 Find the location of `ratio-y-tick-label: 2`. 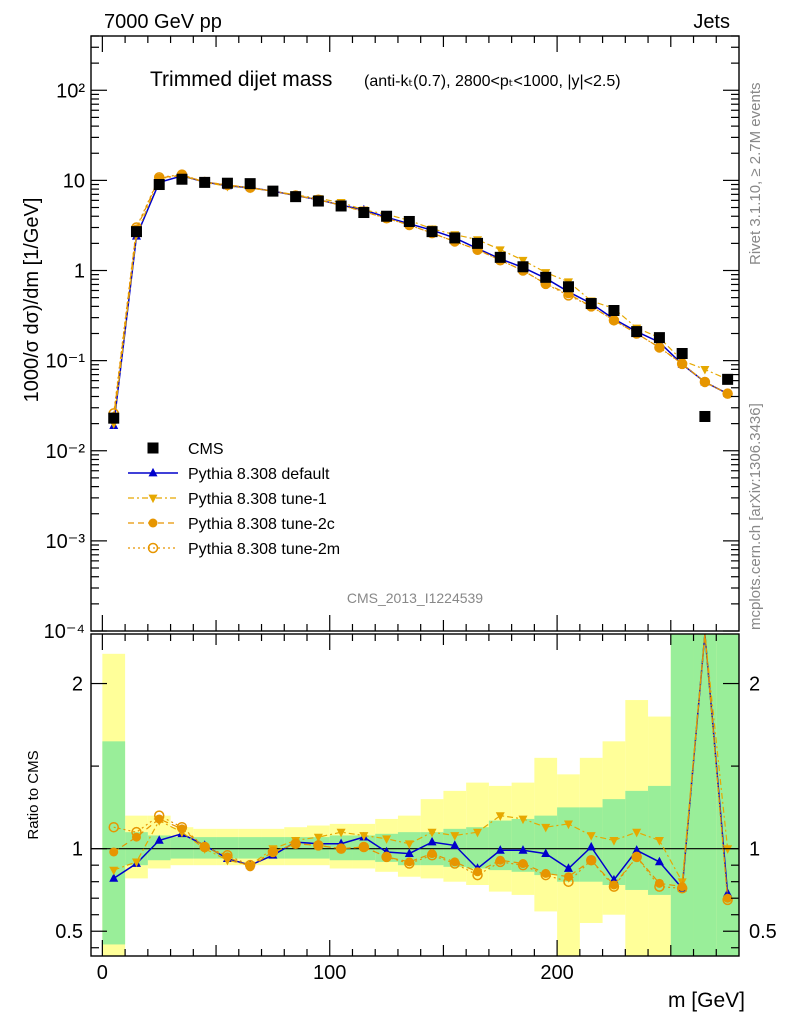

ratio-y-tick-label: 2 is located at coordinates (77, 685).